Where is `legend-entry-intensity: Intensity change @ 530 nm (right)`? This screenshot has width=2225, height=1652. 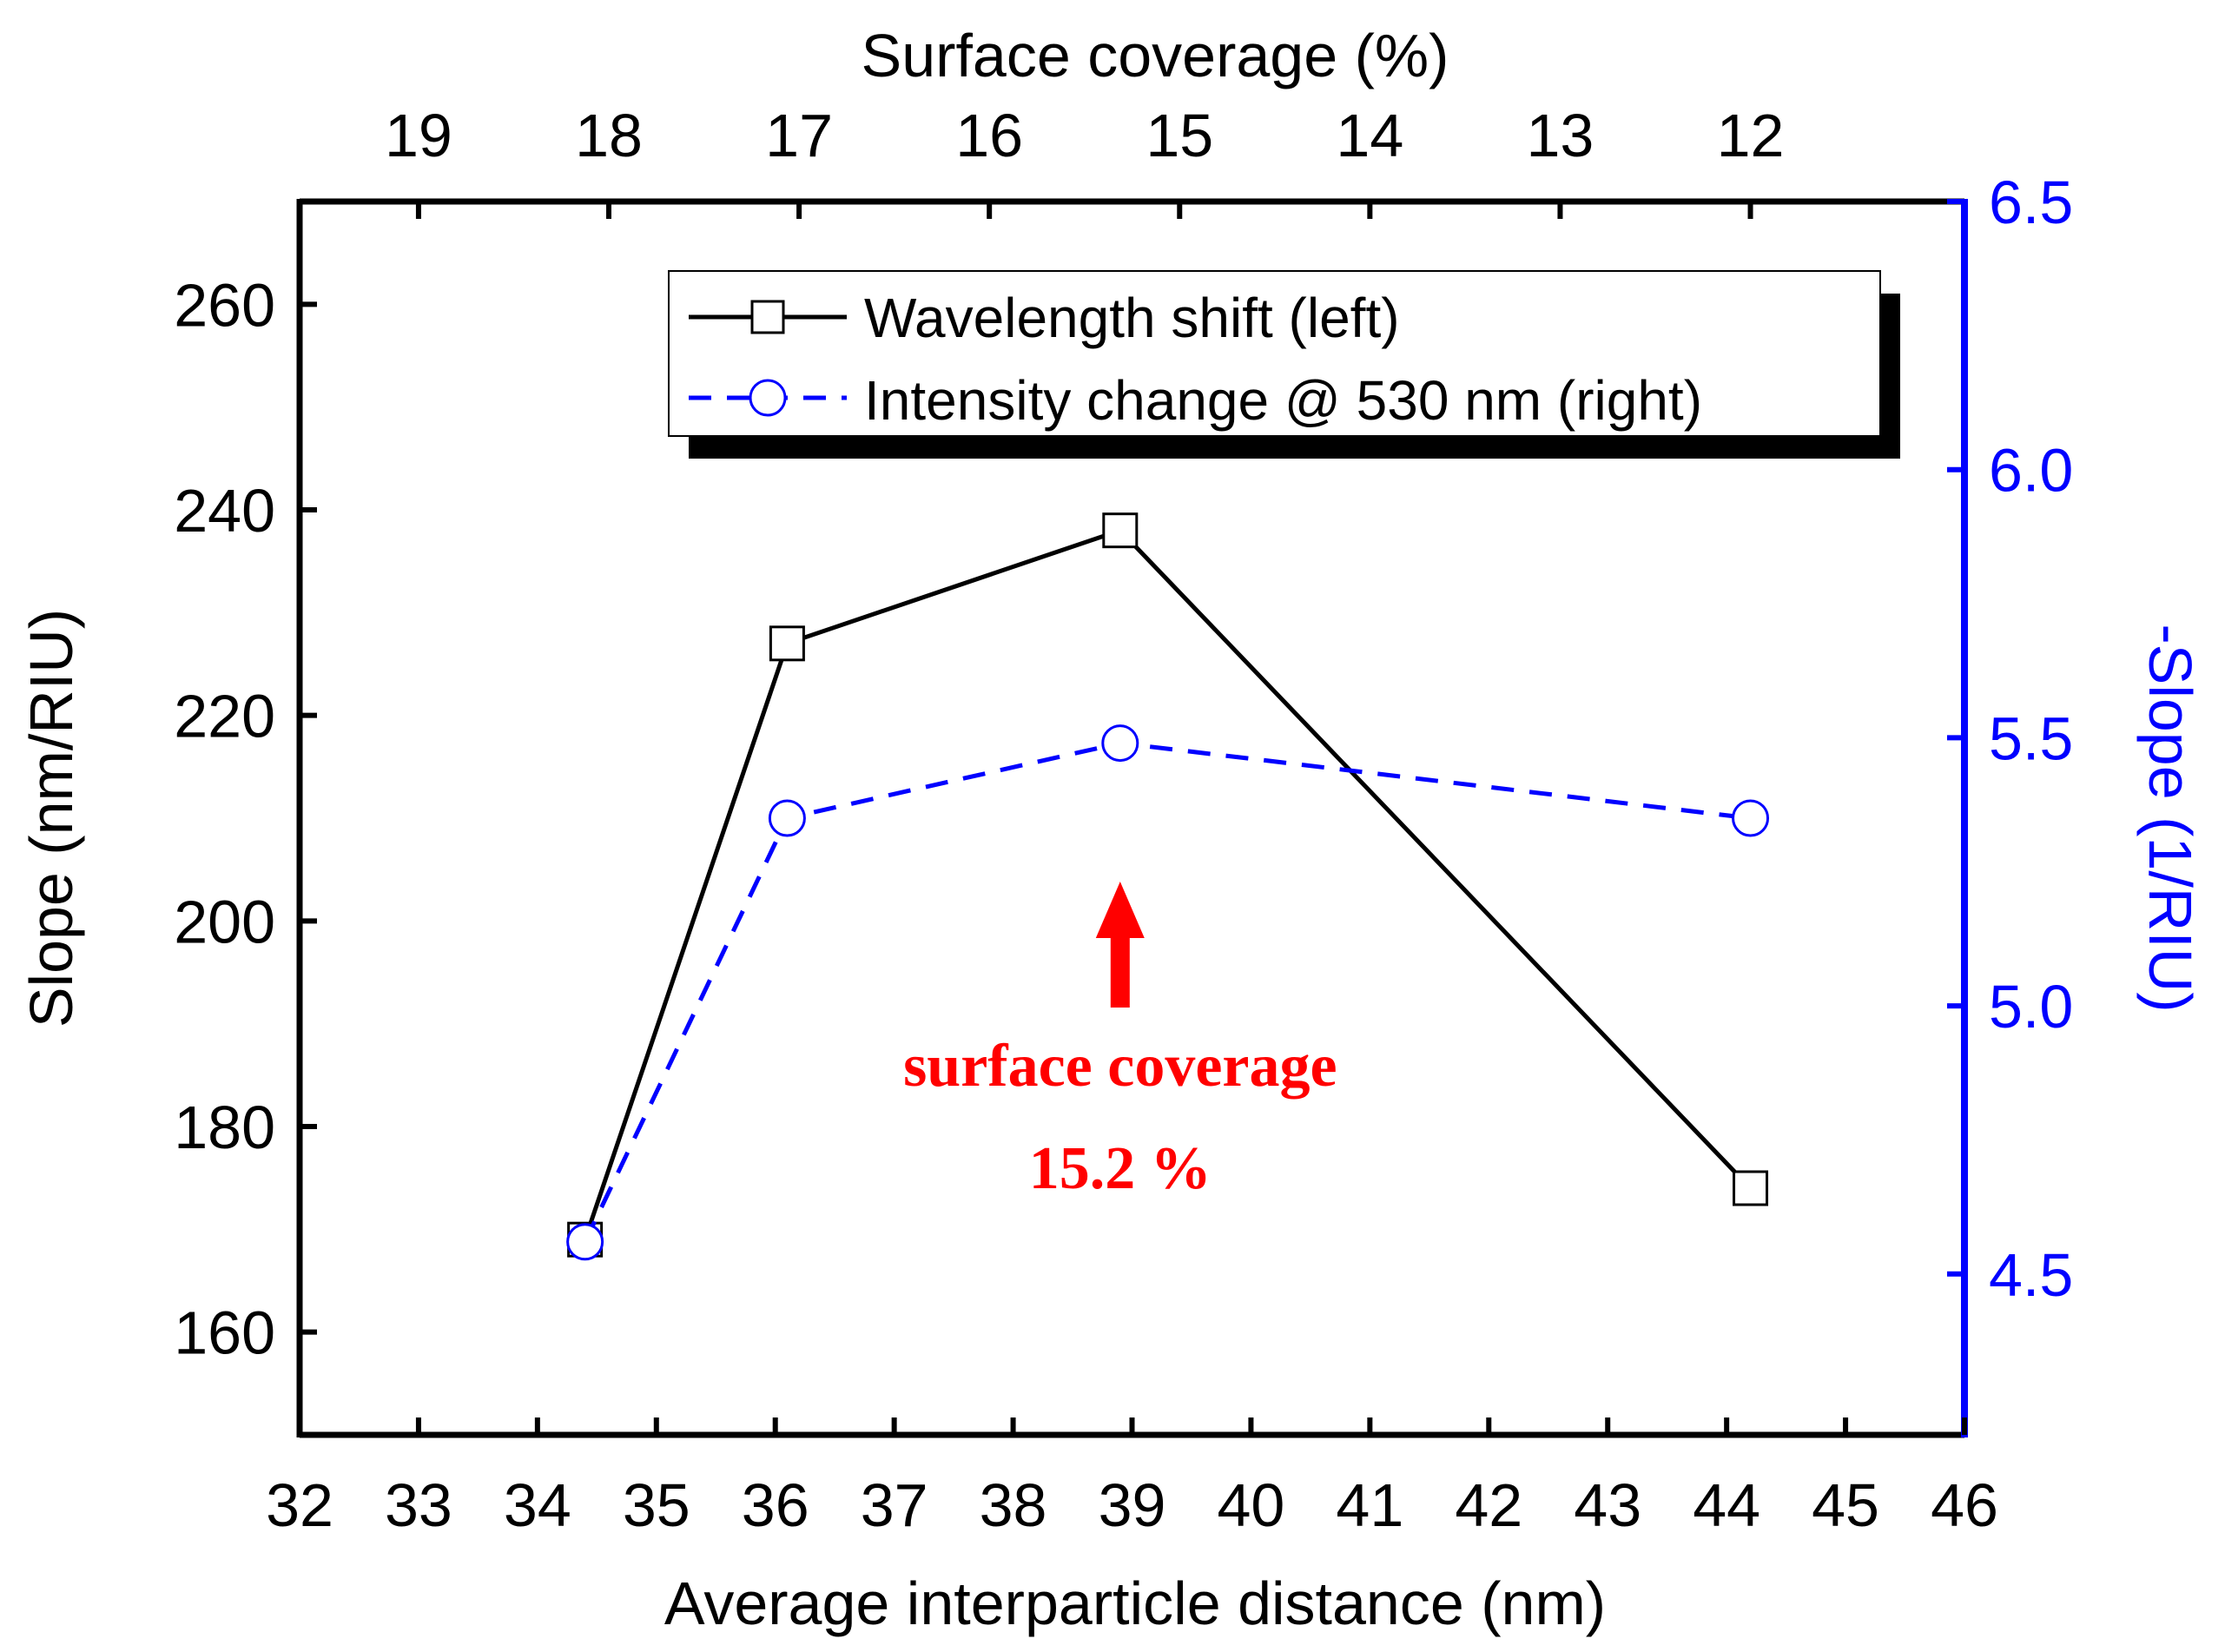
legend-entry-intensity: Intensity change @ 530 nm (right) is located at coordinates (1195, 400).